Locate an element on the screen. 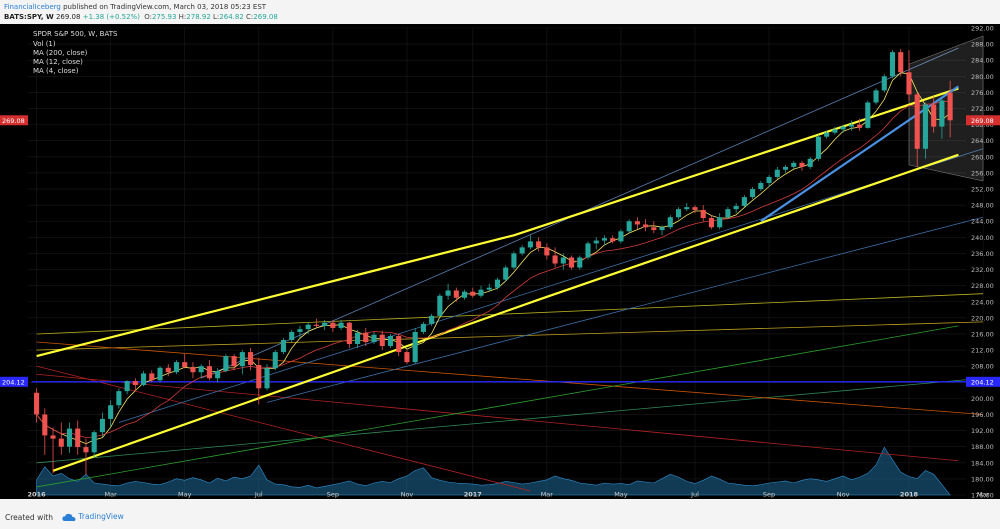  y-tick-label: 228.00 is located at coordinates (982, 286).